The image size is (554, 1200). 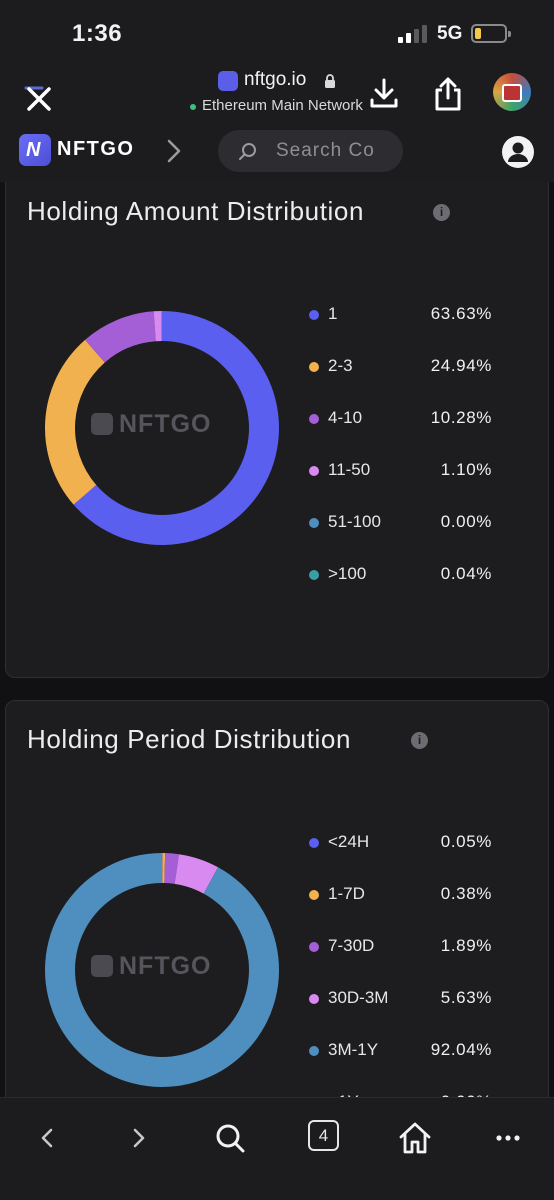 I want to click on signal-strength-icon, so click(x=413, y=34).